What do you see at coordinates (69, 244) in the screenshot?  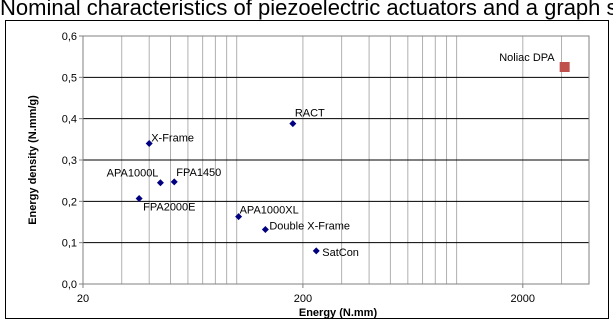 I see `y-tick-label: 0,1` at bounding box center [69, 244].